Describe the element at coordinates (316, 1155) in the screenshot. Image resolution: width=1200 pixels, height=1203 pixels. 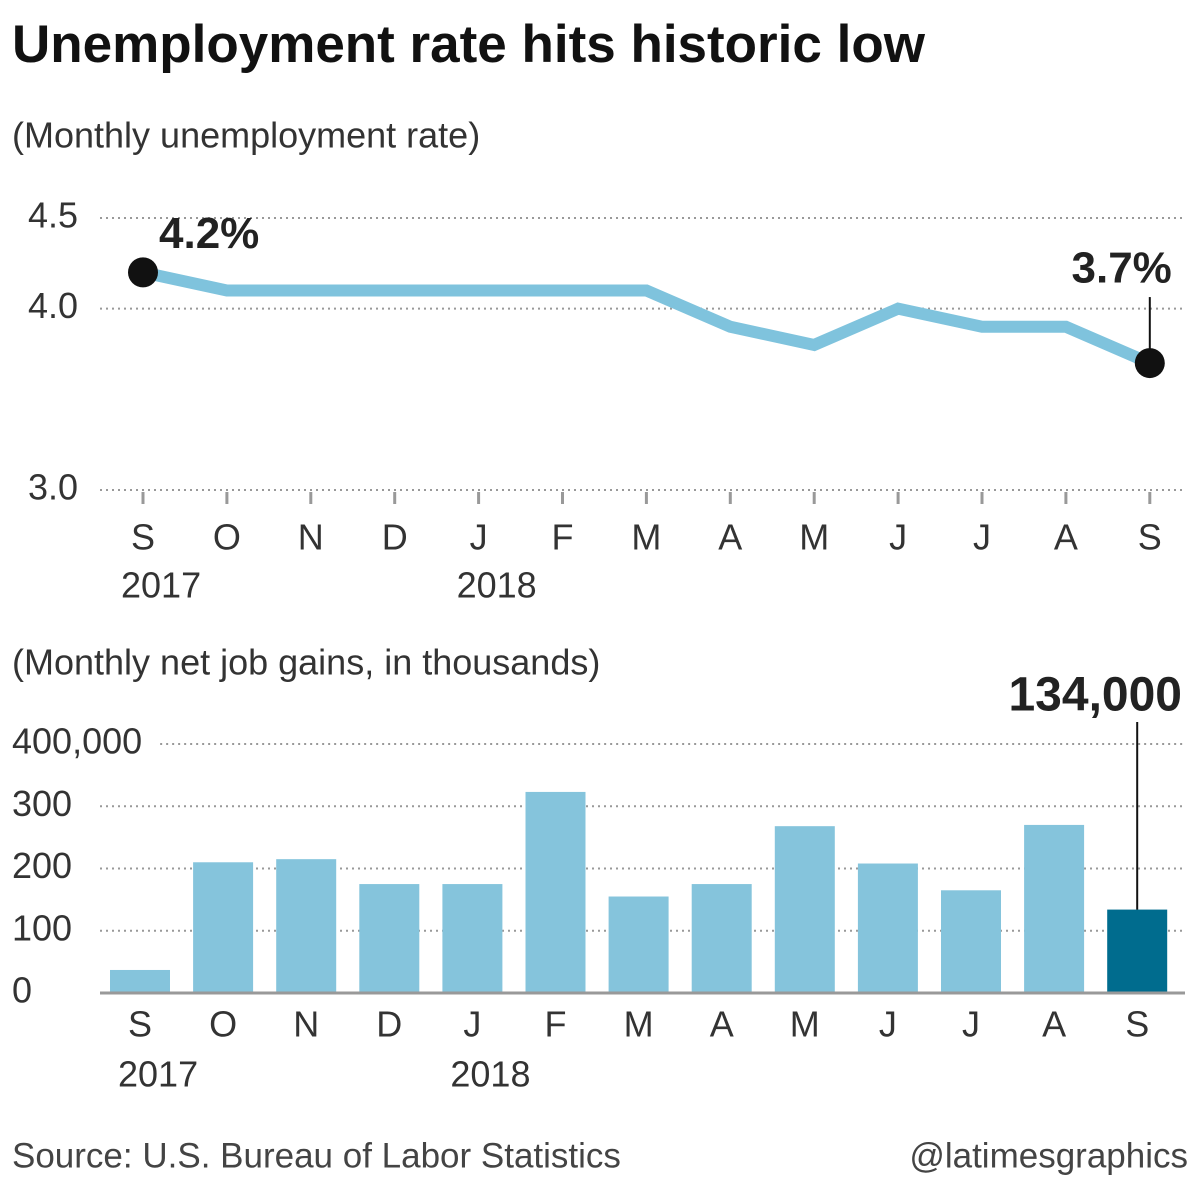
I see `source: Source: U.S. Bureau of Labor Statistics` at that location.